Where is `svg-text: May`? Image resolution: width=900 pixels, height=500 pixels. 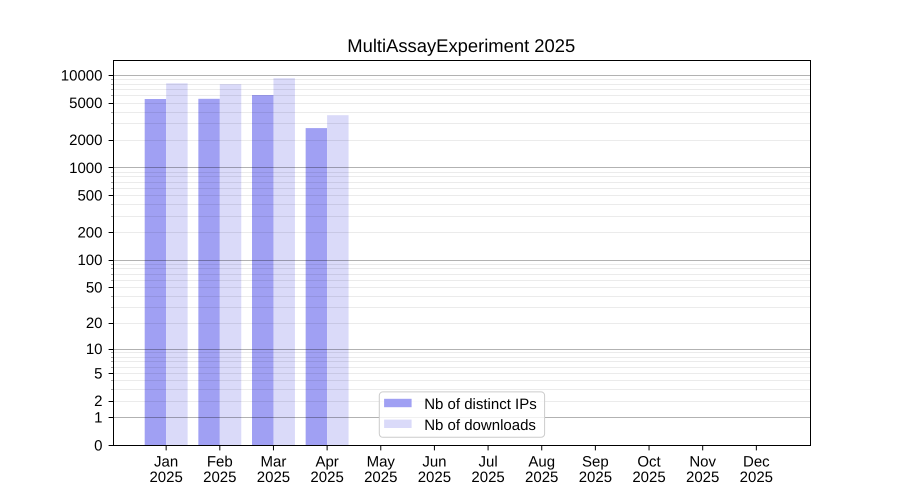
svg-text: May is located at coordinates (381, 462).